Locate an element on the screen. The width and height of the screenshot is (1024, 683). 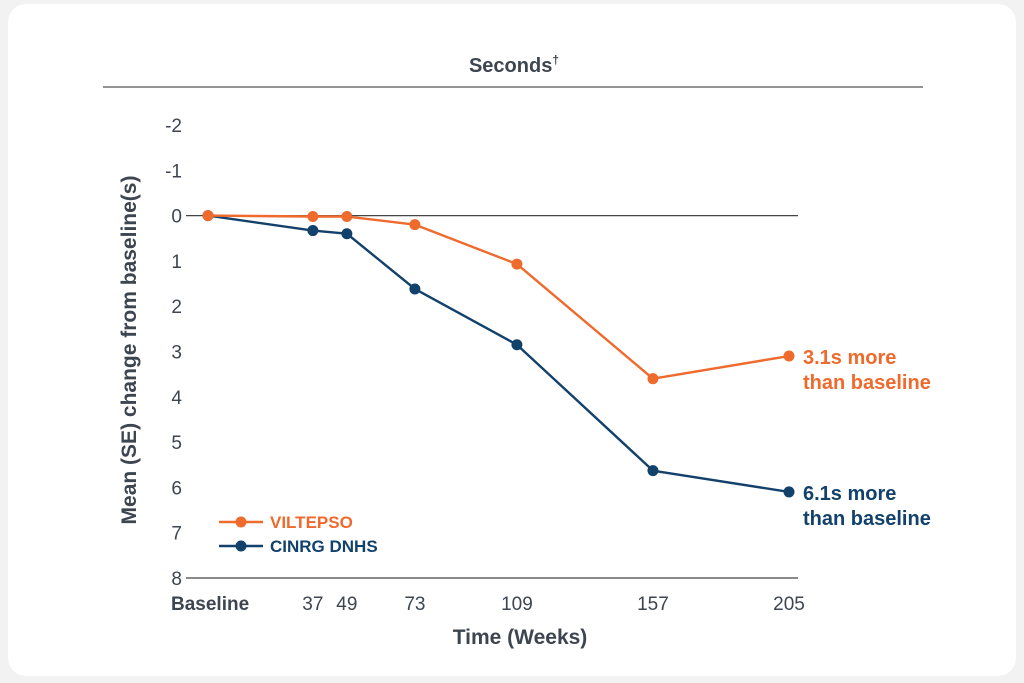
y-tick-label: 5 is located at coordinates (176, 443).